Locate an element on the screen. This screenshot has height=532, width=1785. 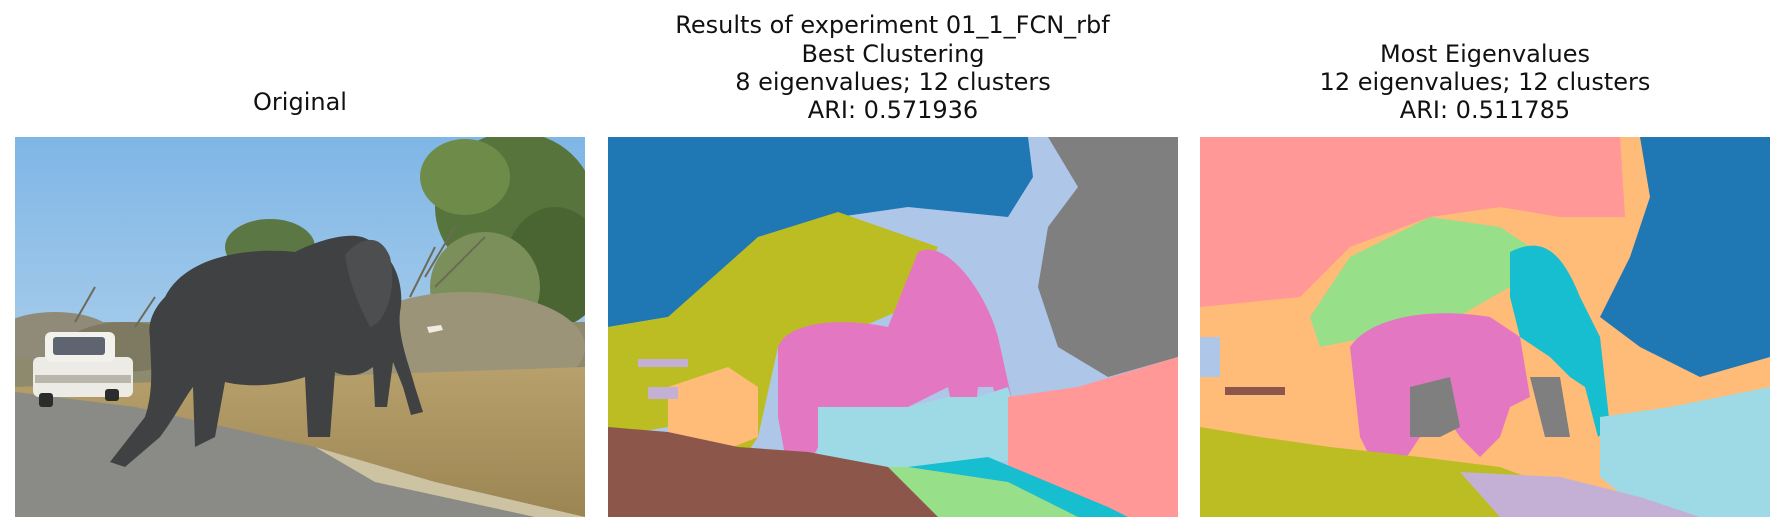
panel-title-line: Original is located at coordinates (300, 102).